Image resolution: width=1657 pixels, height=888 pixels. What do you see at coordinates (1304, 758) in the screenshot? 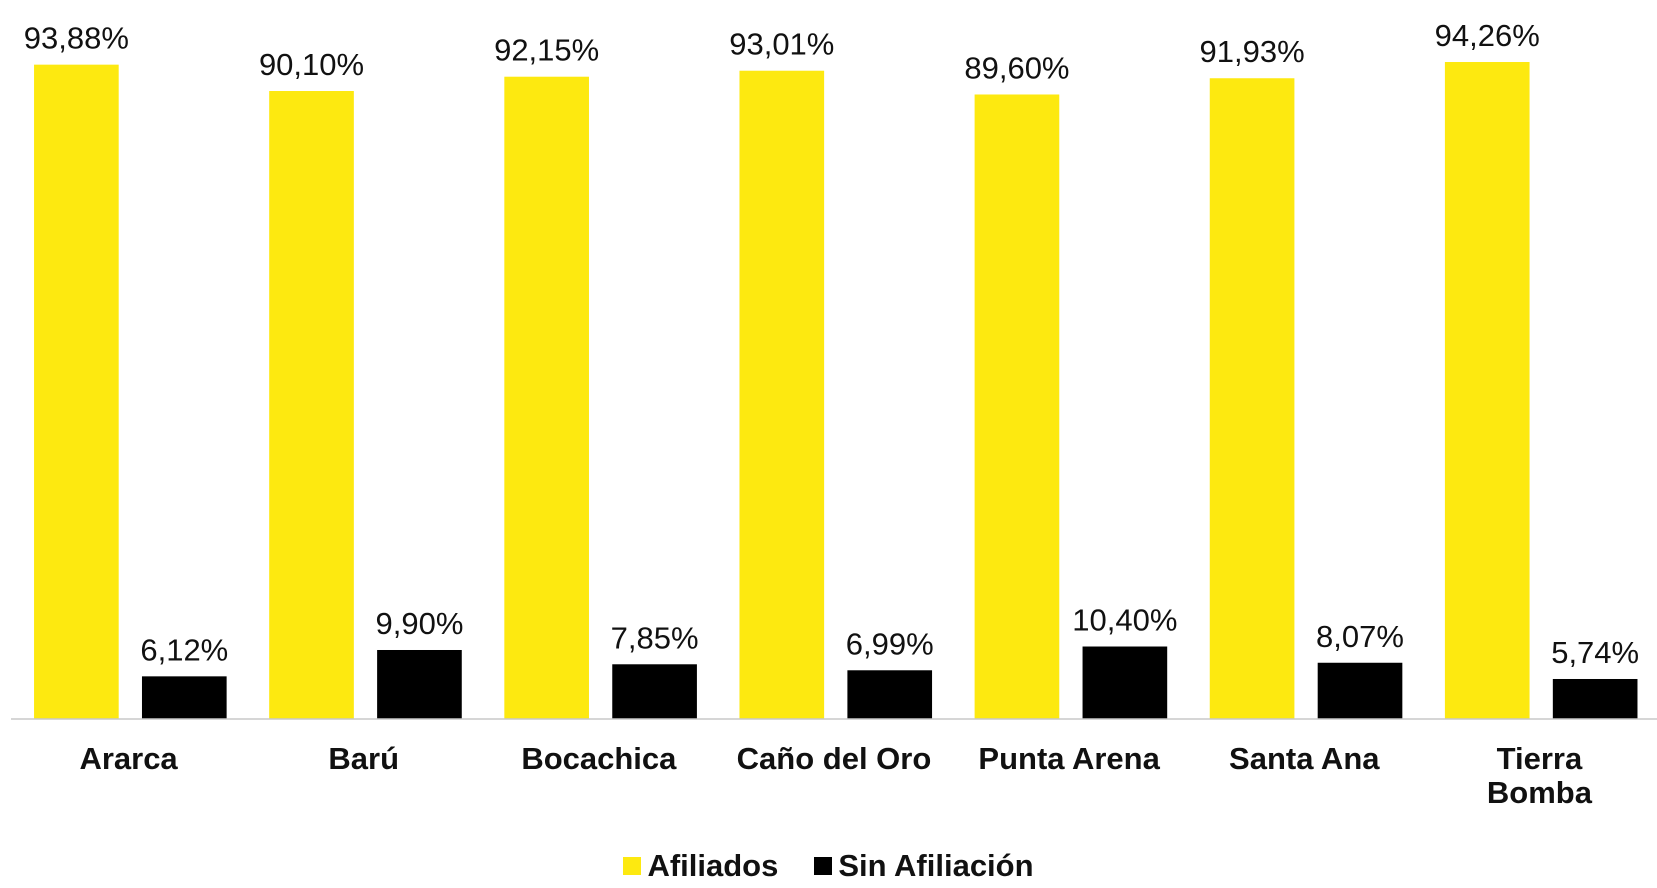
I see `x-tick-label: Santa Ana` at bounding box center [1304, 758].